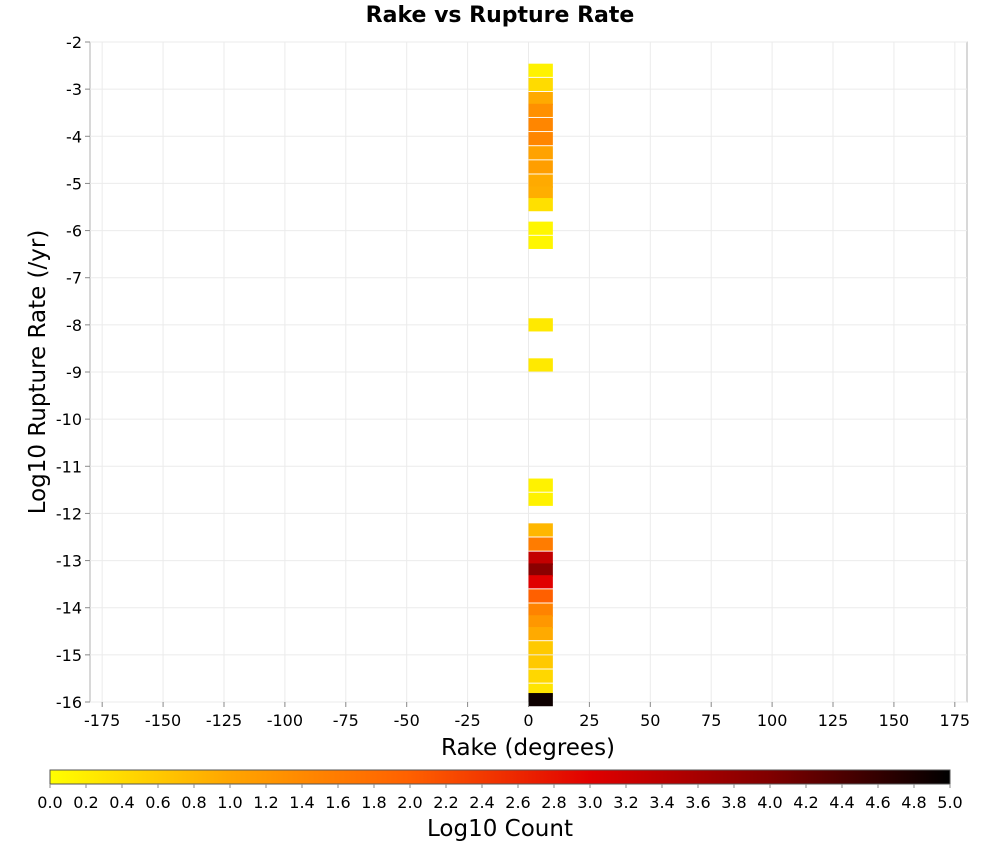  I want to click on colorbar-tick-label: 3.2, so click(625, 802).